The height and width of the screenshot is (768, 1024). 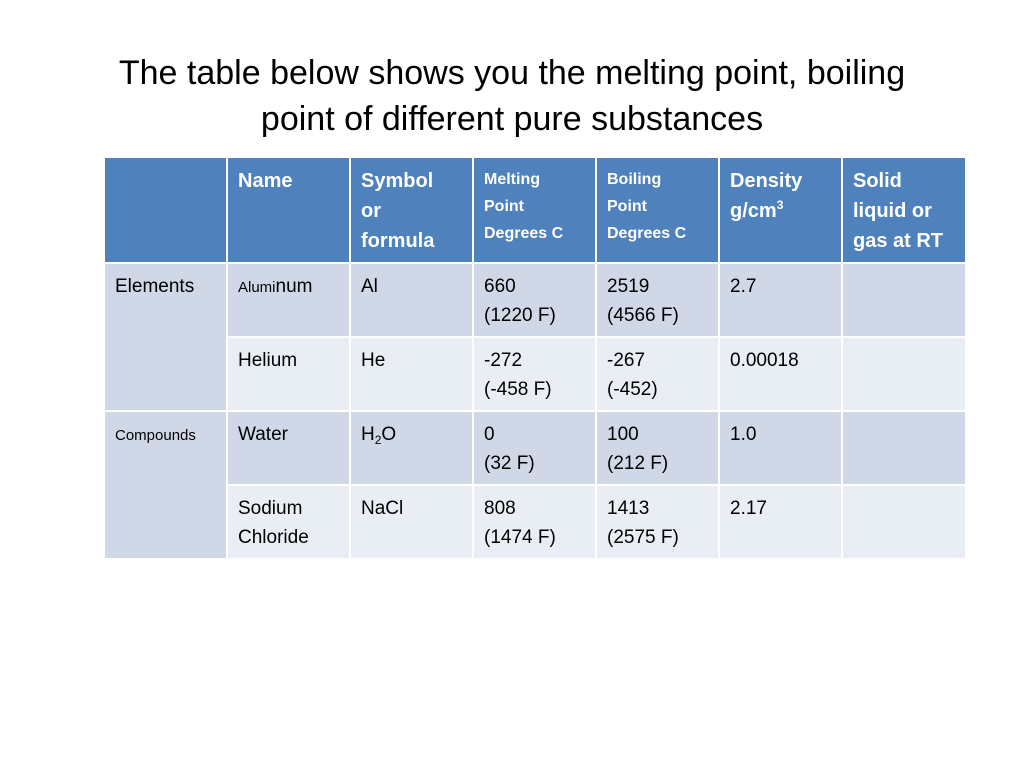 What do you see at coordinates (398, 241) in the screenshot?
I see `header-symbol-line: formula` at bounding box center [398, 241].